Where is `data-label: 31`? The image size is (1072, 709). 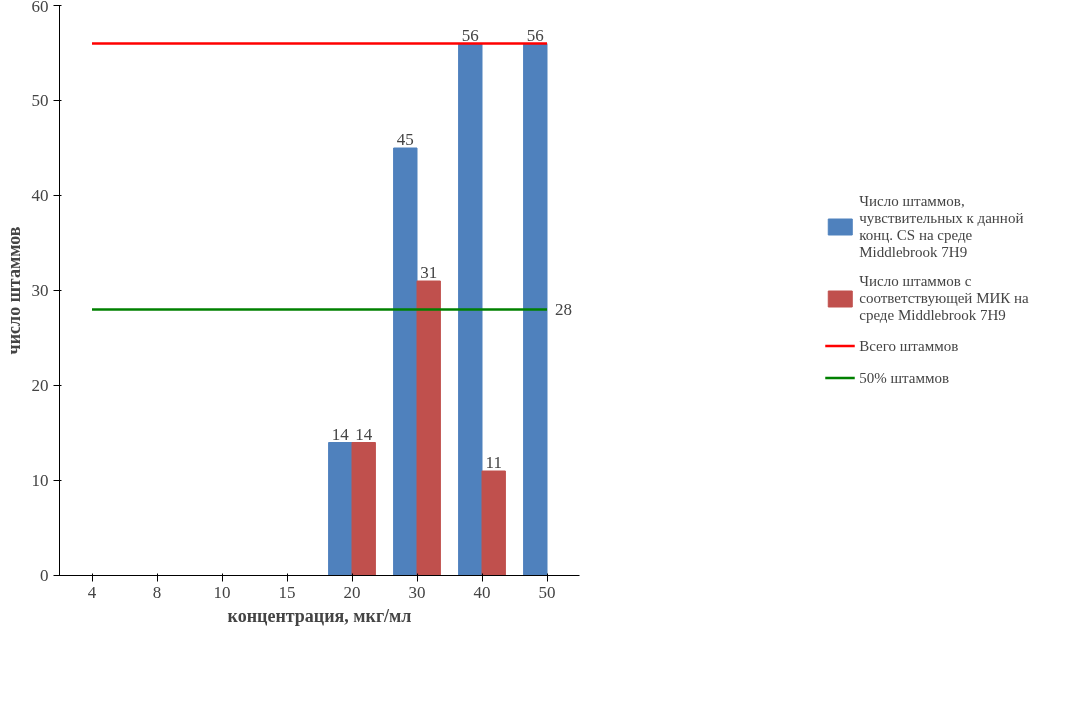 data-label: 31 is located at coordinates (429, 272).